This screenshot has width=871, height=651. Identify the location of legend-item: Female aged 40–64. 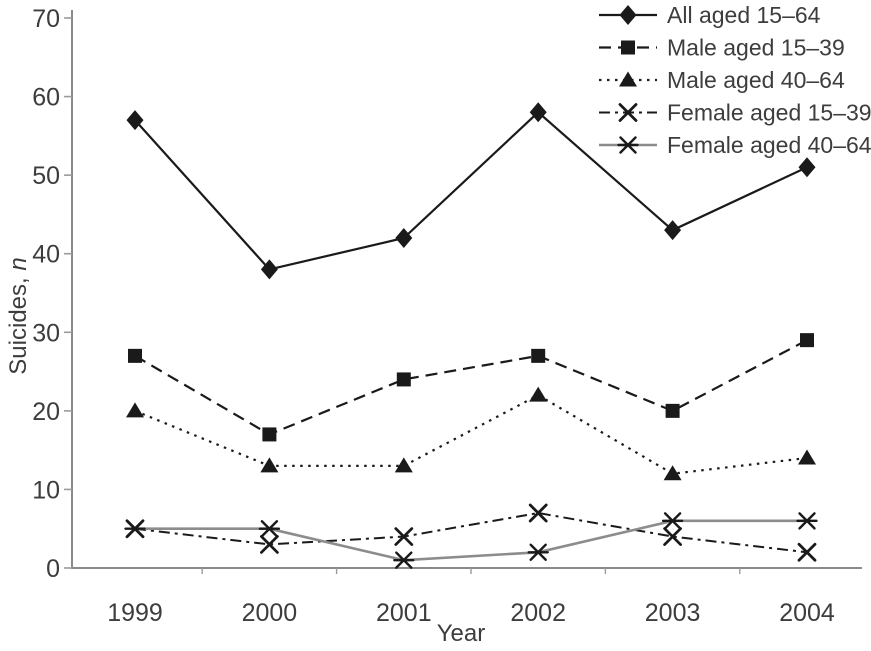
(735, 145).